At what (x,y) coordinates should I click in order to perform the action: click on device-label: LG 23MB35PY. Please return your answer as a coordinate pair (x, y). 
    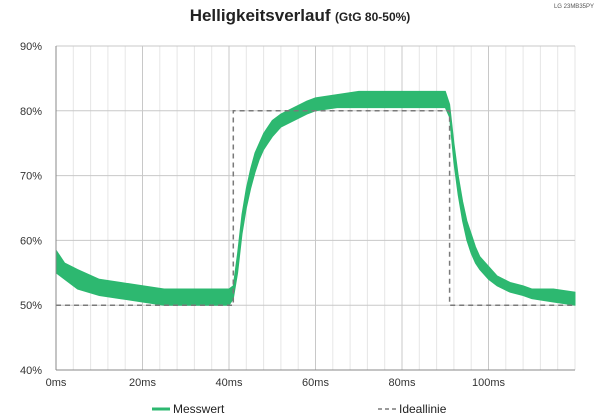
    Looking at the image, I should click on (573, 7).